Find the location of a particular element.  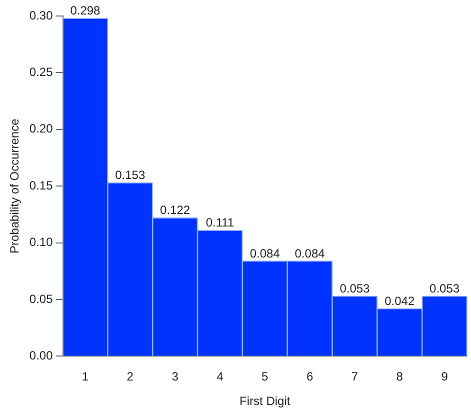

x-tick-label: 9 is located at coordinates (444, 377).